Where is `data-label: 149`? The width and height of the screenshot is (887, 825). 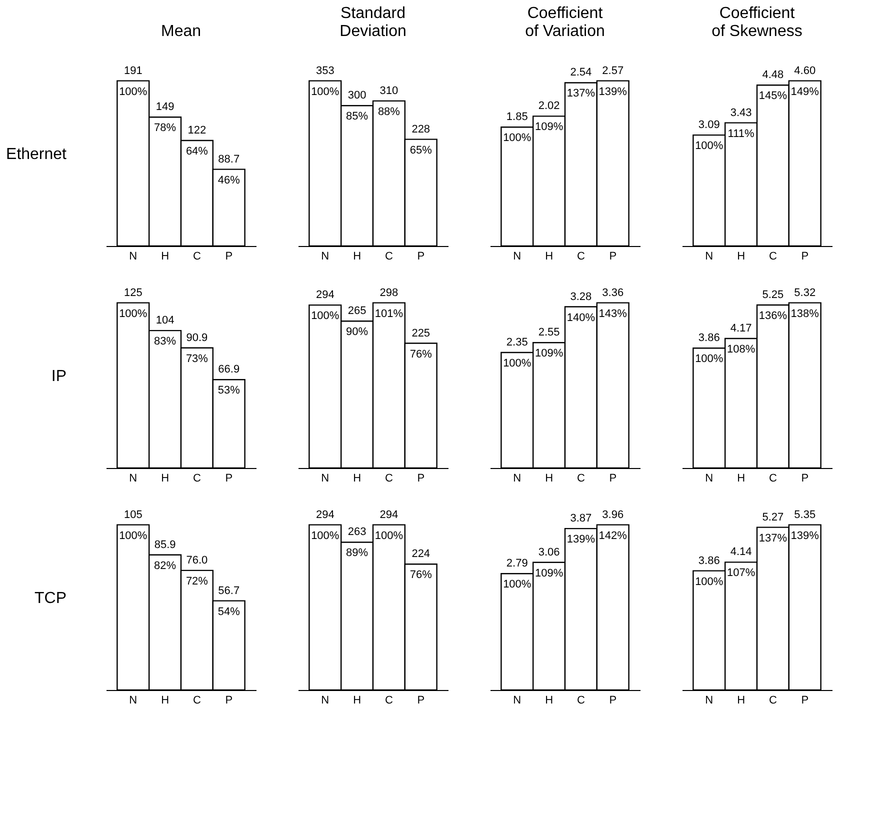 data-label: 149 is located at coordinates (165, 107).